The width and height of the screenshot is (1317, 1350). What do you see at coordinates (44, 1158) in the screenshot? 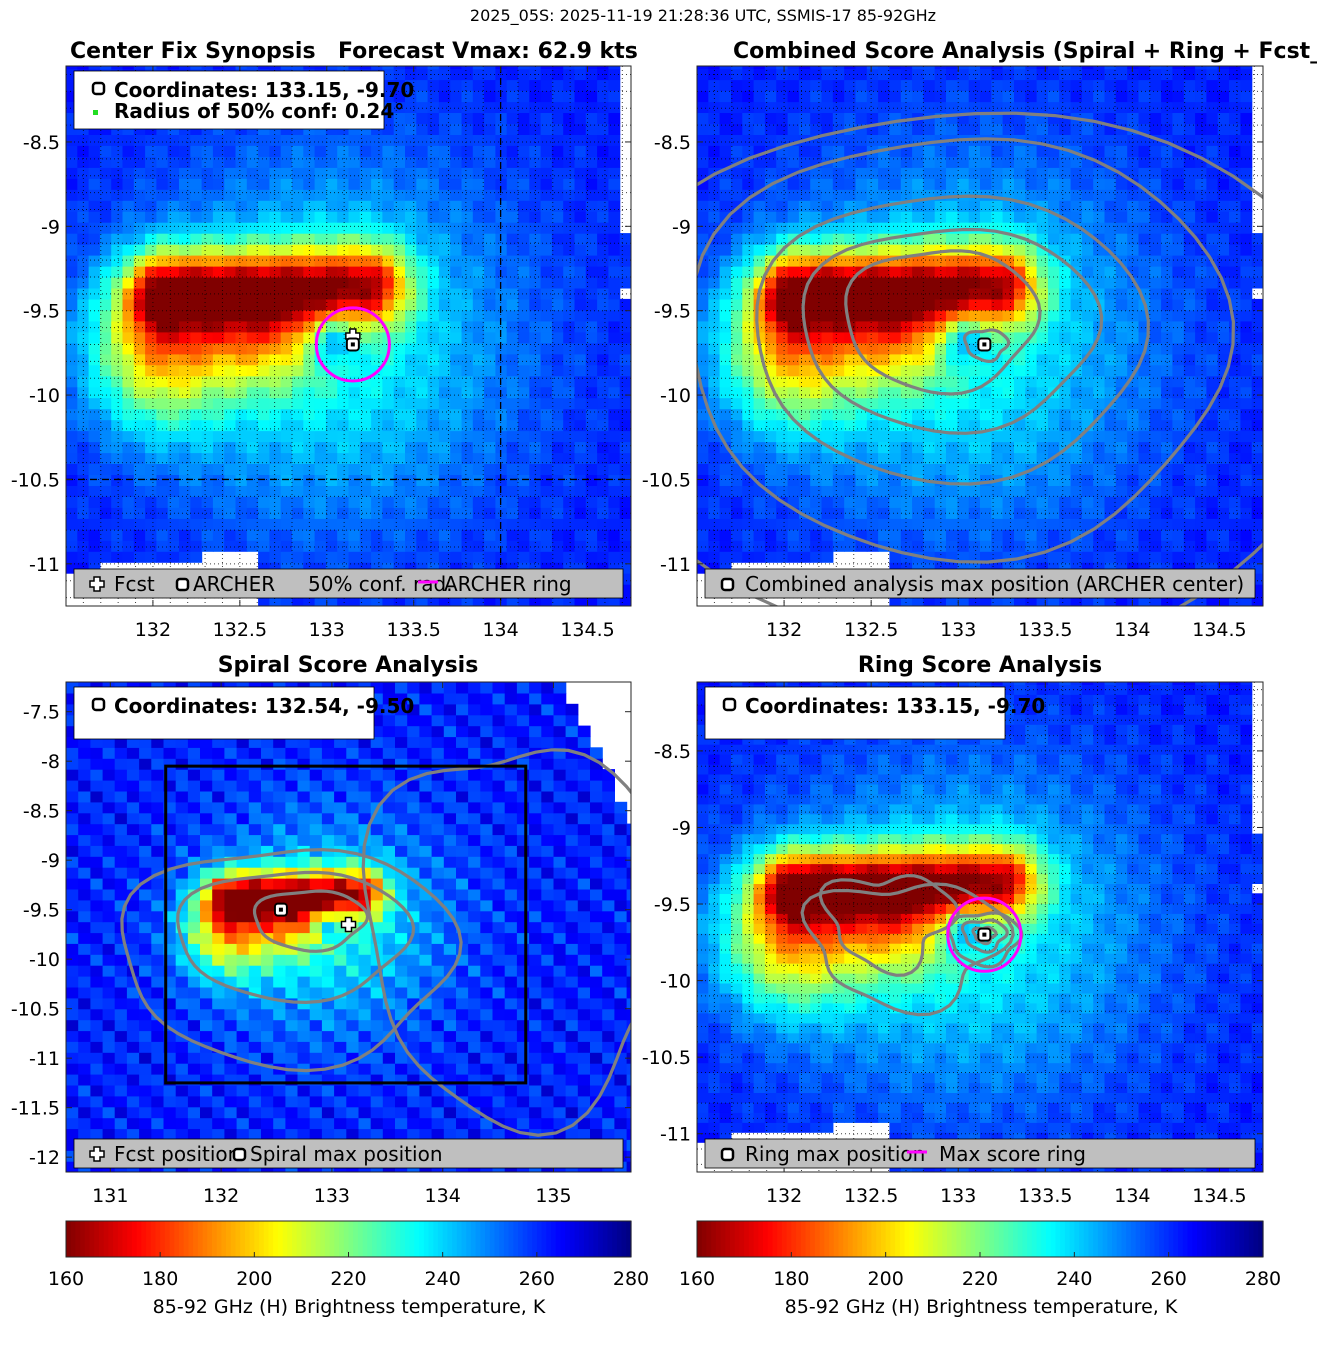
I see `y-tick-label: -12` at bounding box center [44, 1158].